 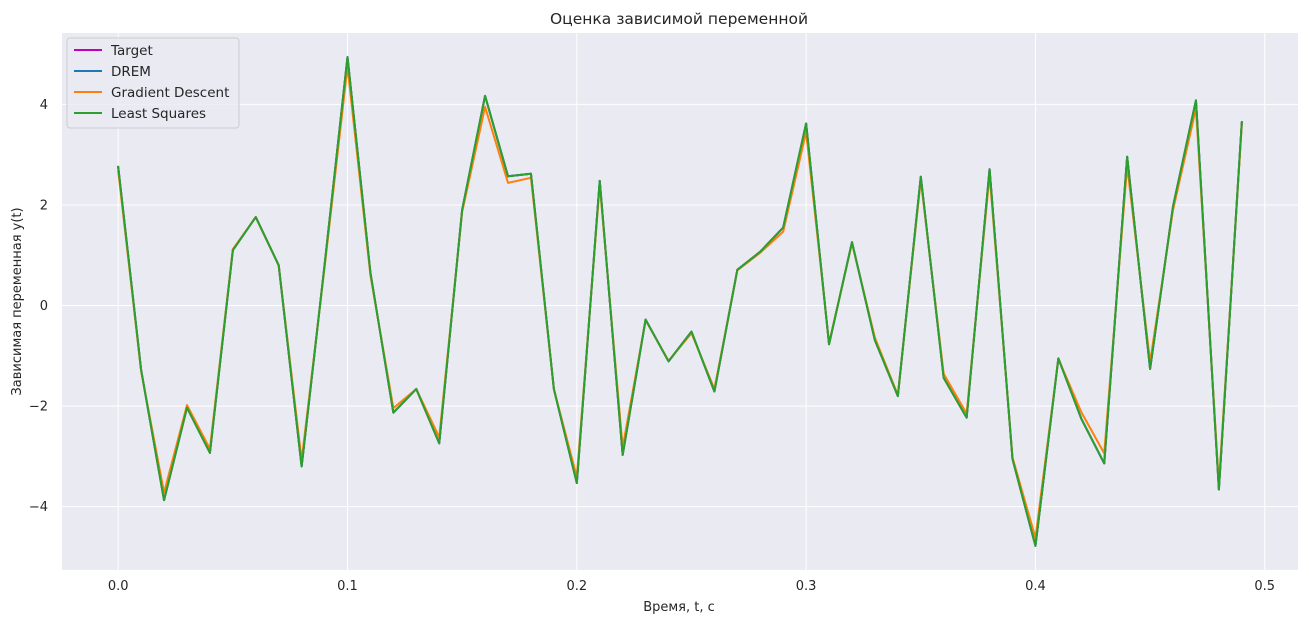 What do you see at coordinates (38, 407) in the screenshot?
I see `y-tick-label: −2` at bounding box center [38, 407].